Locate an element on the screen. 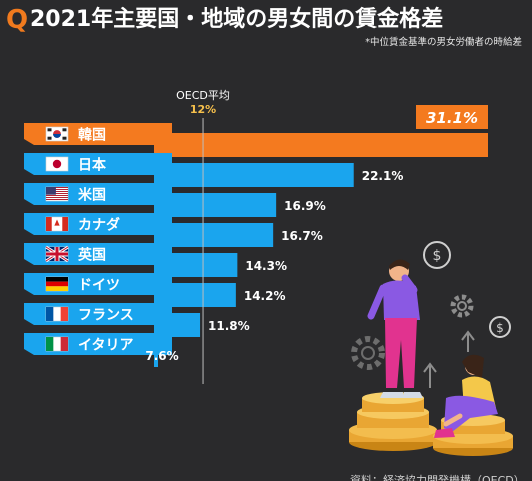 The height and width of the screenshot is (481, 532). category-label-5: ドイツ is located at coordinates (99, 286).